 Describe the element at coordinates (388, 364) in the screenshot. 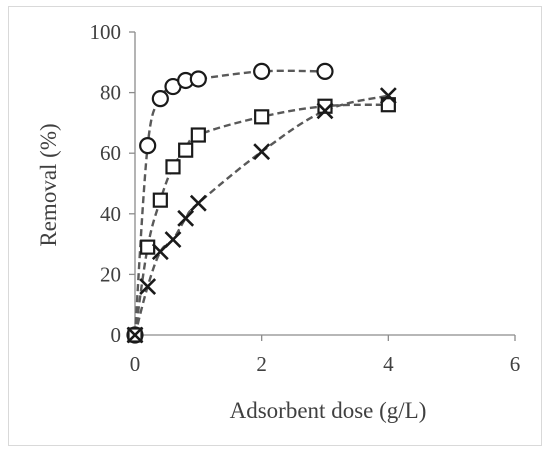

I see `x-tick-label: 4` at that location.